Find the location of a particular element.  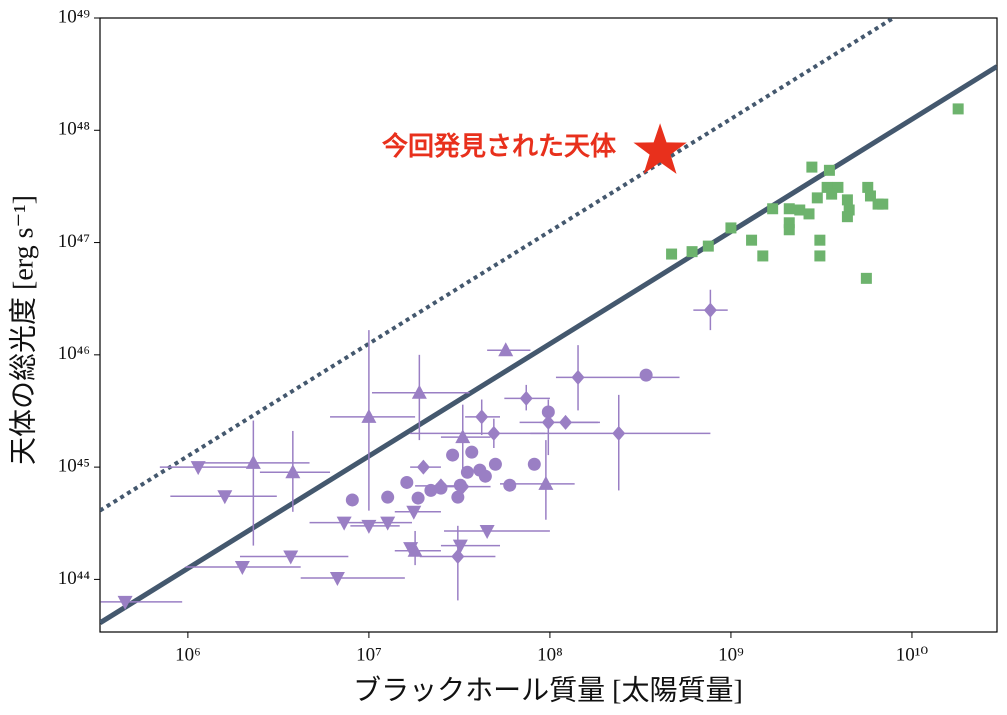

y-axis-label: 天体の総光度 [erg s⁻¹] is located at coordinates (23, 330).